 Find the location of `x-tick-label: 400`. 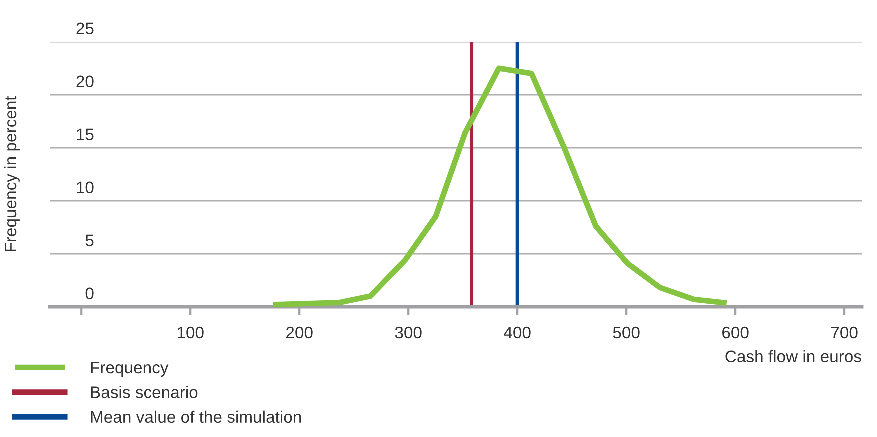

x-tick-label: 400 is located at coordinates (517, 332).